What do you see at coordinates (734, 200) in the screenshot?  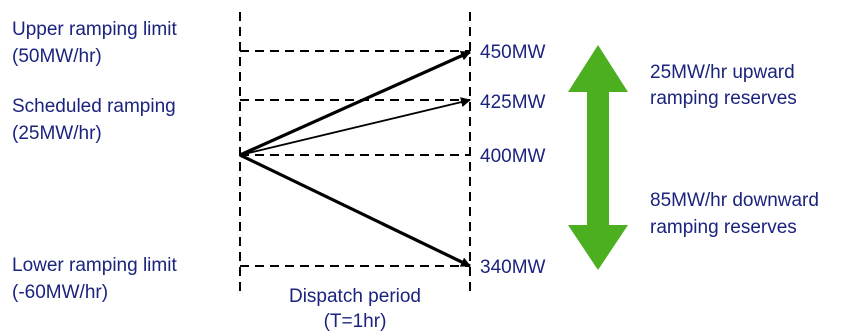 I see `downward-reserves-label: 85MW/hr downward` at bounding box center [734, 200].